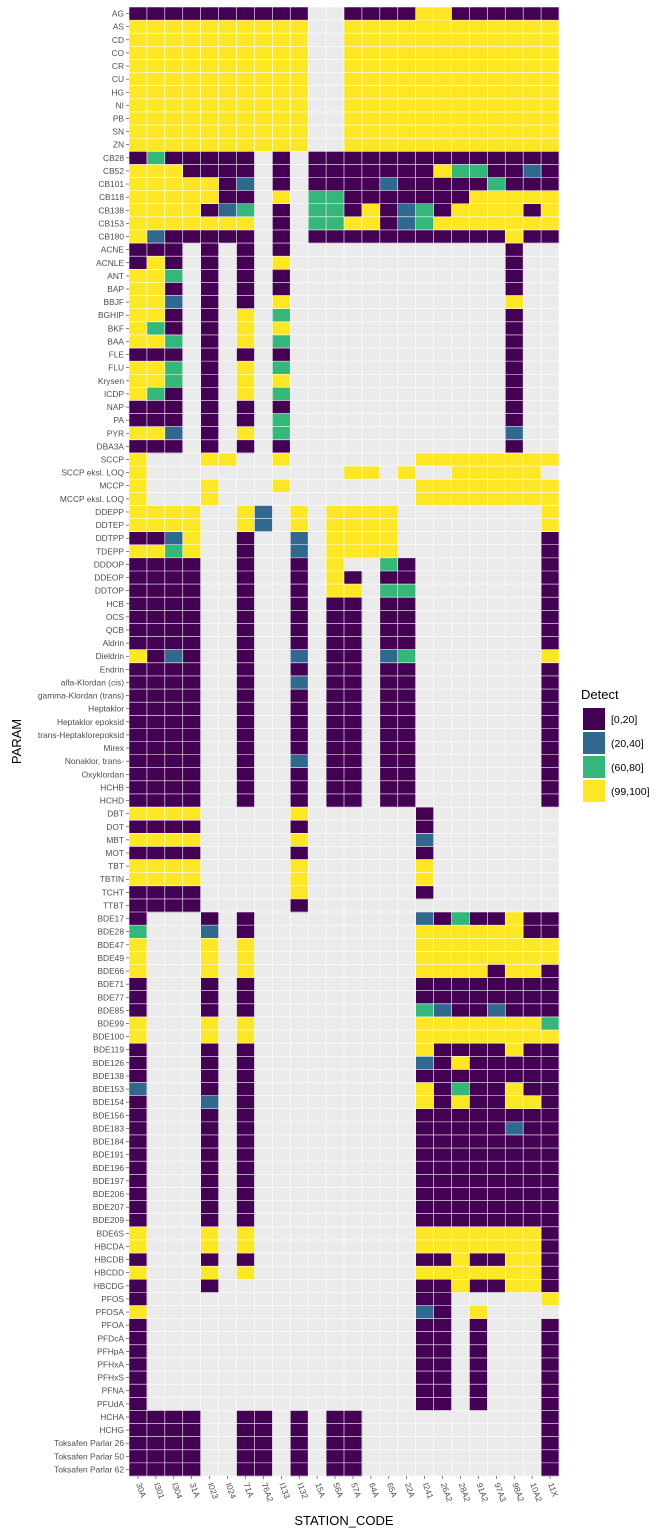 The image size is (672, 1536). I want to click on y-tick-label: CB52, so click(113, 171).